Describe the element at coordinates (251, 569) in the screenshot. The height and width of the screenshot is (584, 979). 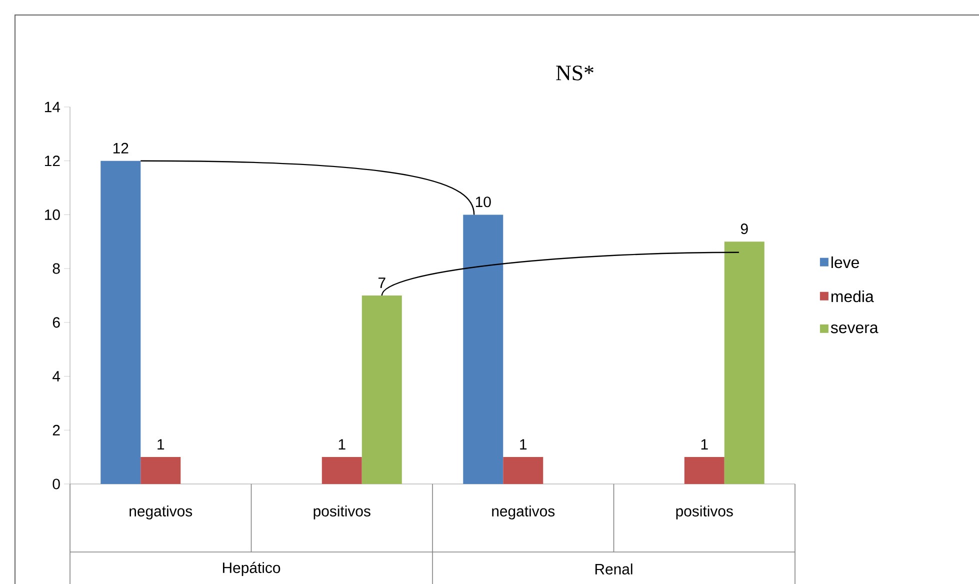
I see `text: Hepático` at that location.